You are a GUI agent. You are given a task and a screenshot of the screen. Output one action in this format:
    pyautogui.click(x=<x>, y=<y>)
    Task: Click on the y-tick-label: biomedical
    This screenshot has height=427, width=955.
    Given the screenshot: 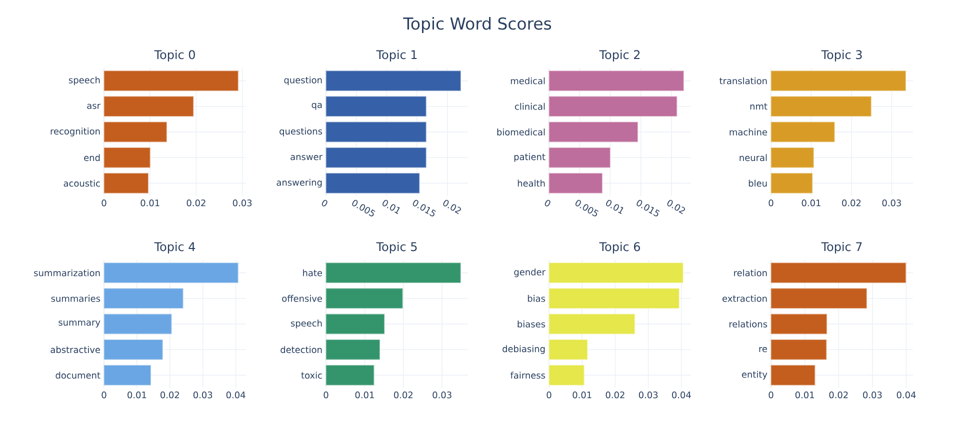 What is the action you would take?
    pyautogui.click(x=521, y=132)
    